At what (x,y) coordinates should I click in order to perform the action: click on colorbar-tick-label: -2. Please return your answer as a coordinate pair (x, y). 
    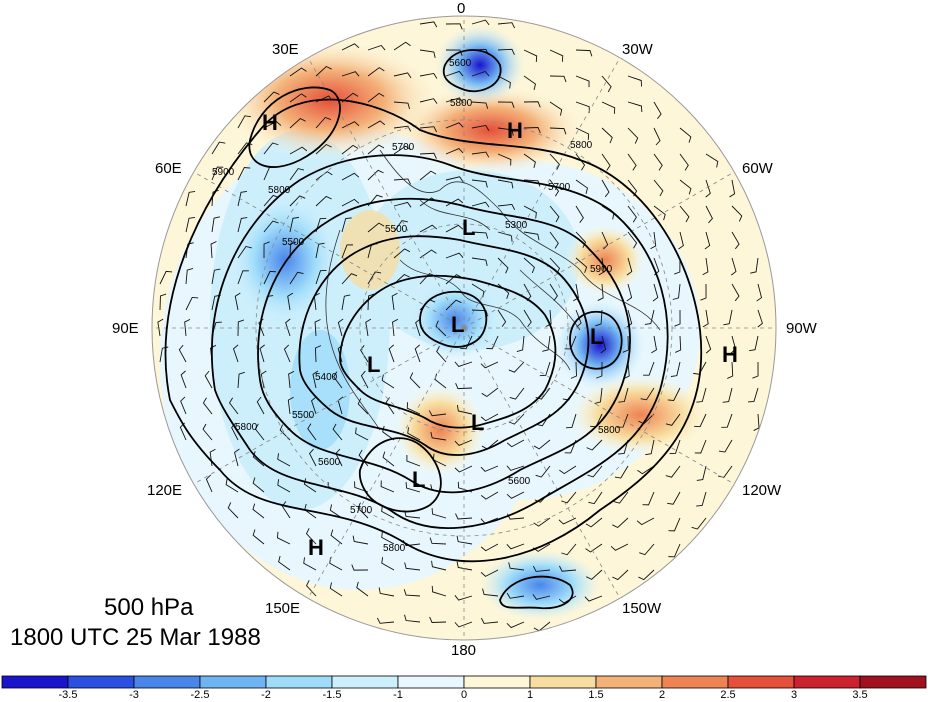
    Looking at the image, I should click on (266, 695).